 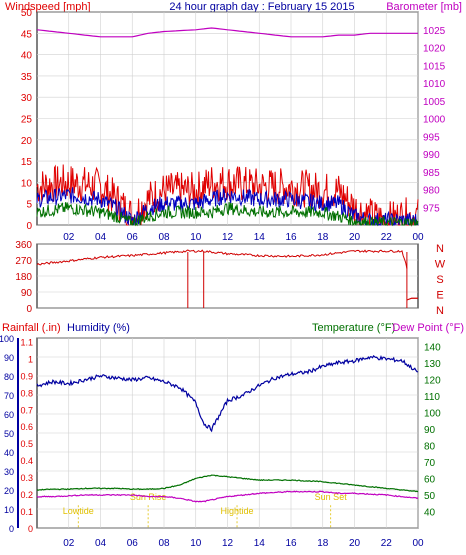 I want to click on panel1-y-tick-label: 5, so click(x=29, y=205).